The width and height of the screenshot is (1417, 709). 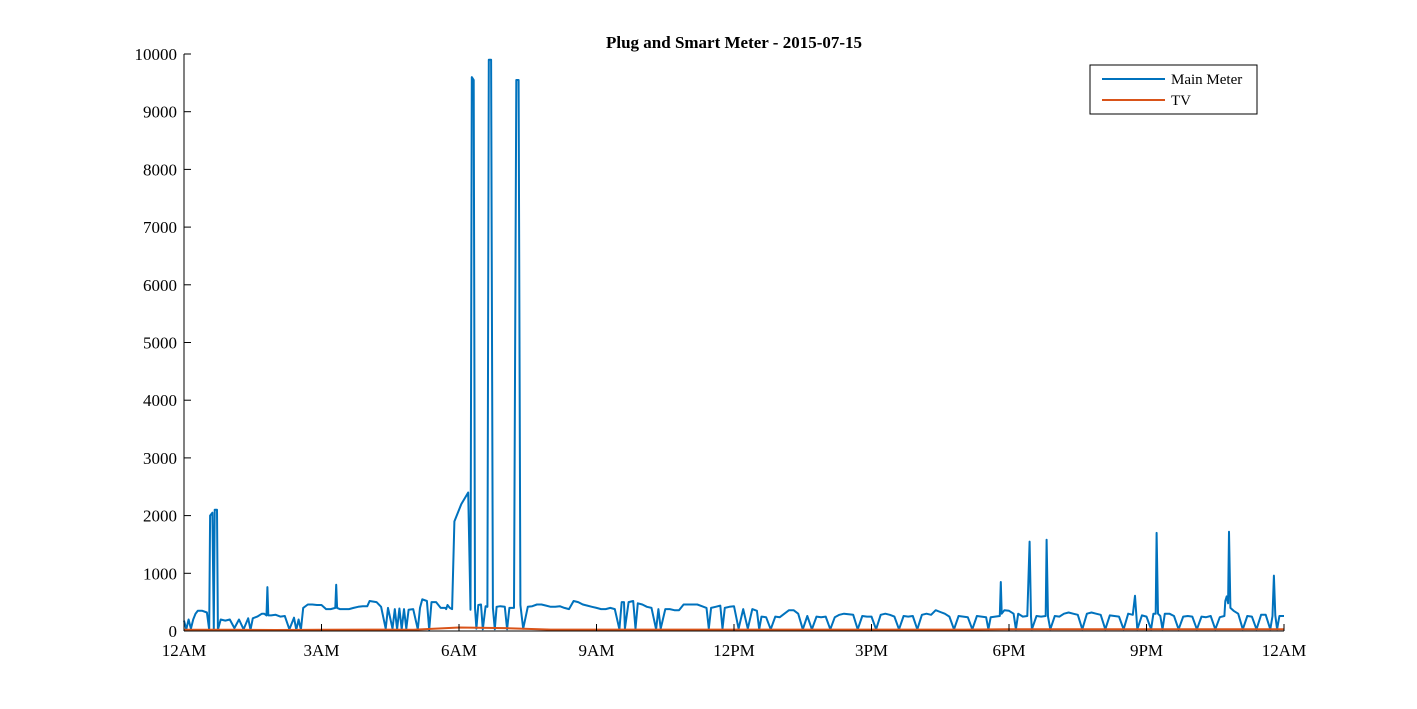 I want to click on legend-box, so click(x=1173, y=89).